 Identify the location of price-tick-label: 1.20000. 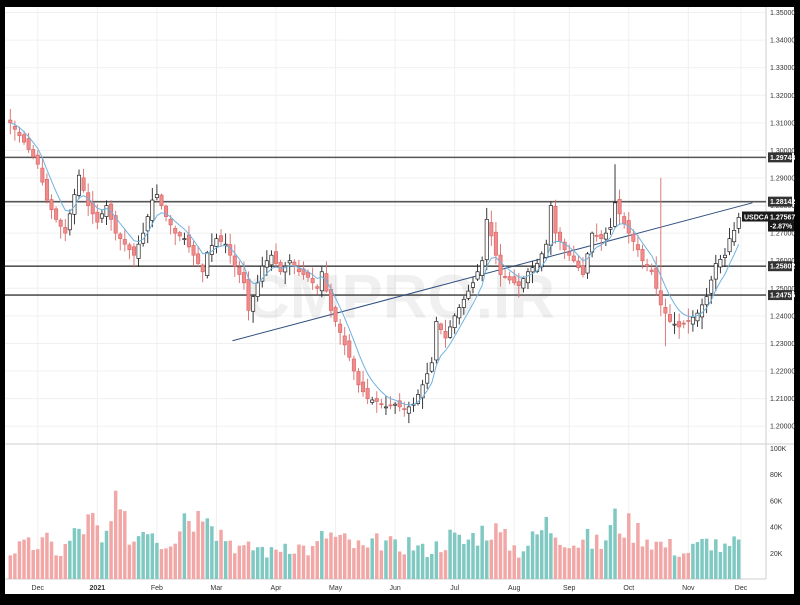
(782, 427).